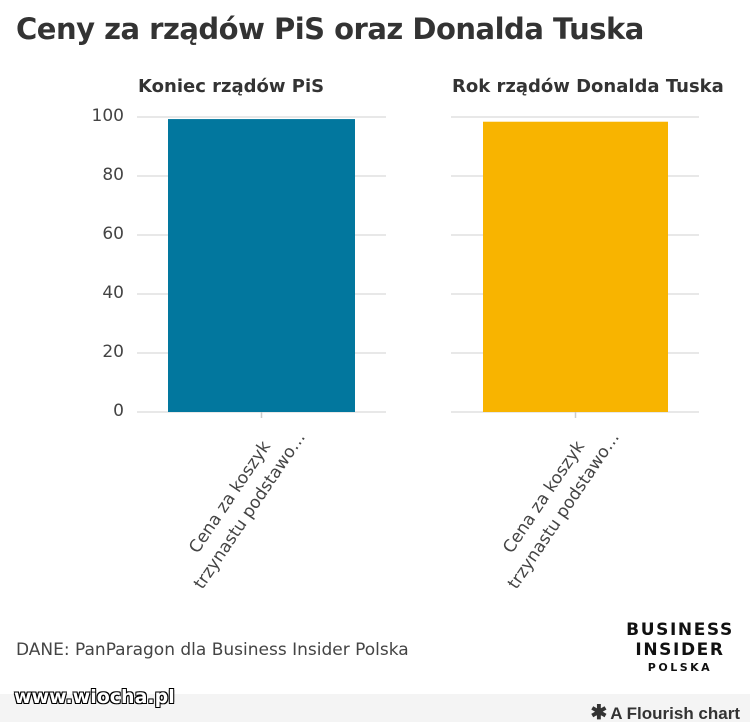  Describe the element at coordinates (261, 265) in the screenshot. I see `bar-pis` at that location.